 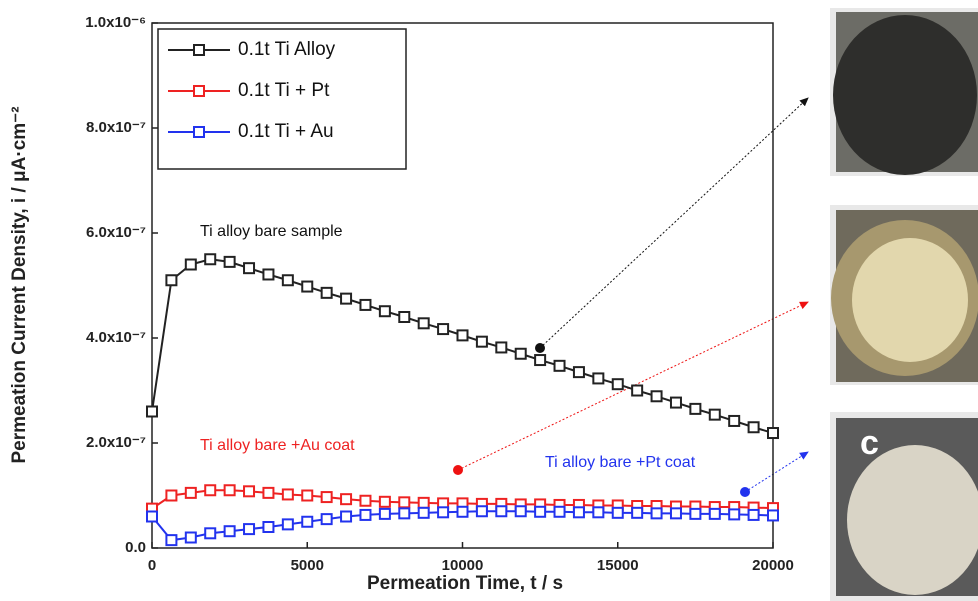 What do you see at coordinates (271, 231) in the screenshot?
I see `annotation: Ti alloy bare sample` at bounding box center [271, 231].